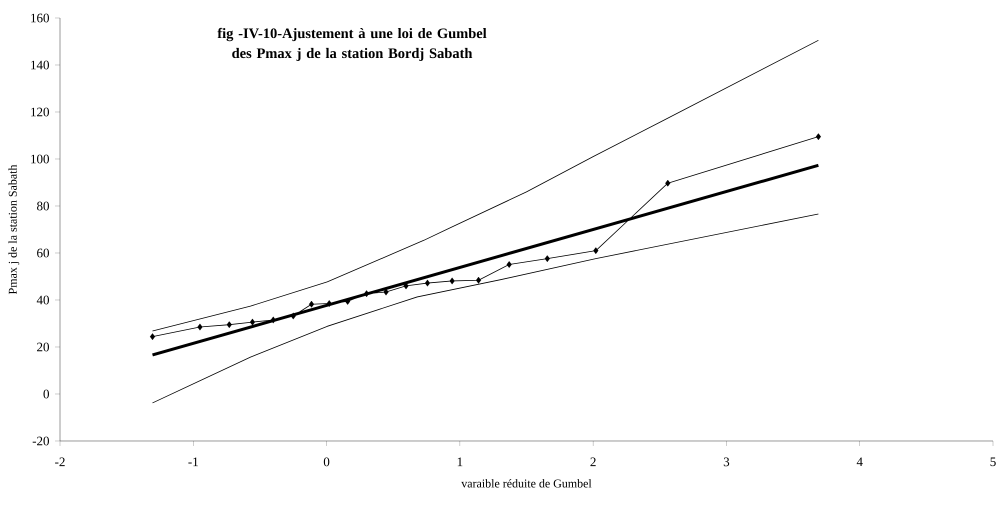 The image size is (1000, 506). What do you see at coordinates (40, 441) in the screenshot?
I see `y-tick-label: -20` at bounding box center [40, 441].